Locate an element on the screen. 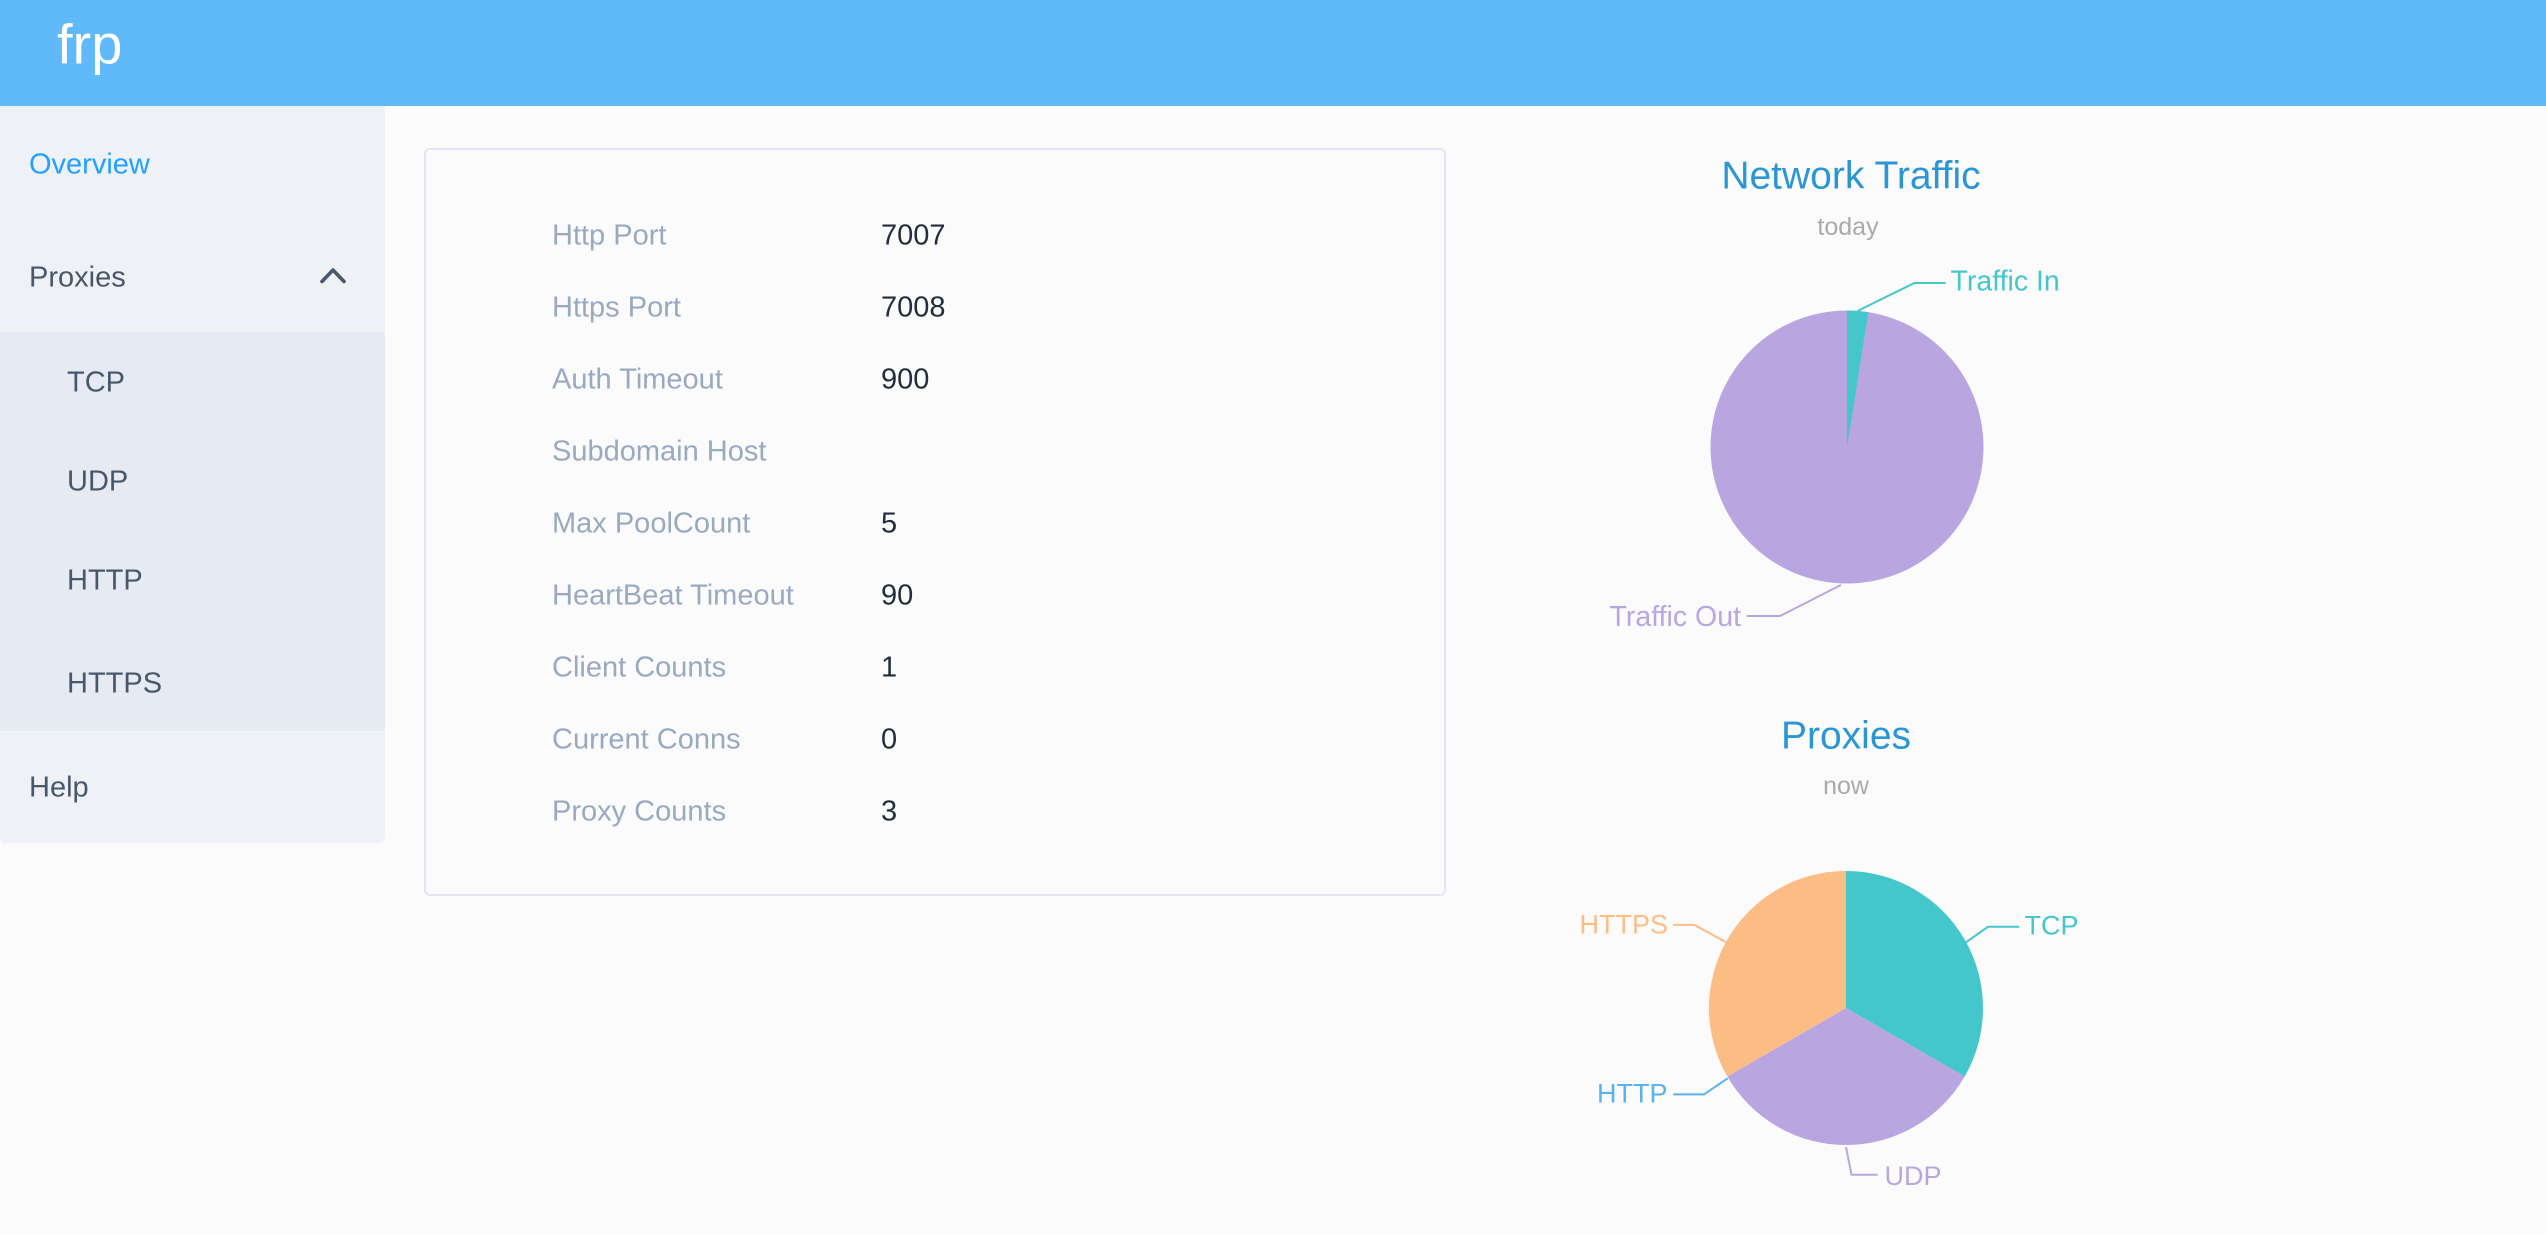 Image resolution: width=2546 pixels, height=1234 pixels. svg-text: now is located at coordinates (1846, 786).